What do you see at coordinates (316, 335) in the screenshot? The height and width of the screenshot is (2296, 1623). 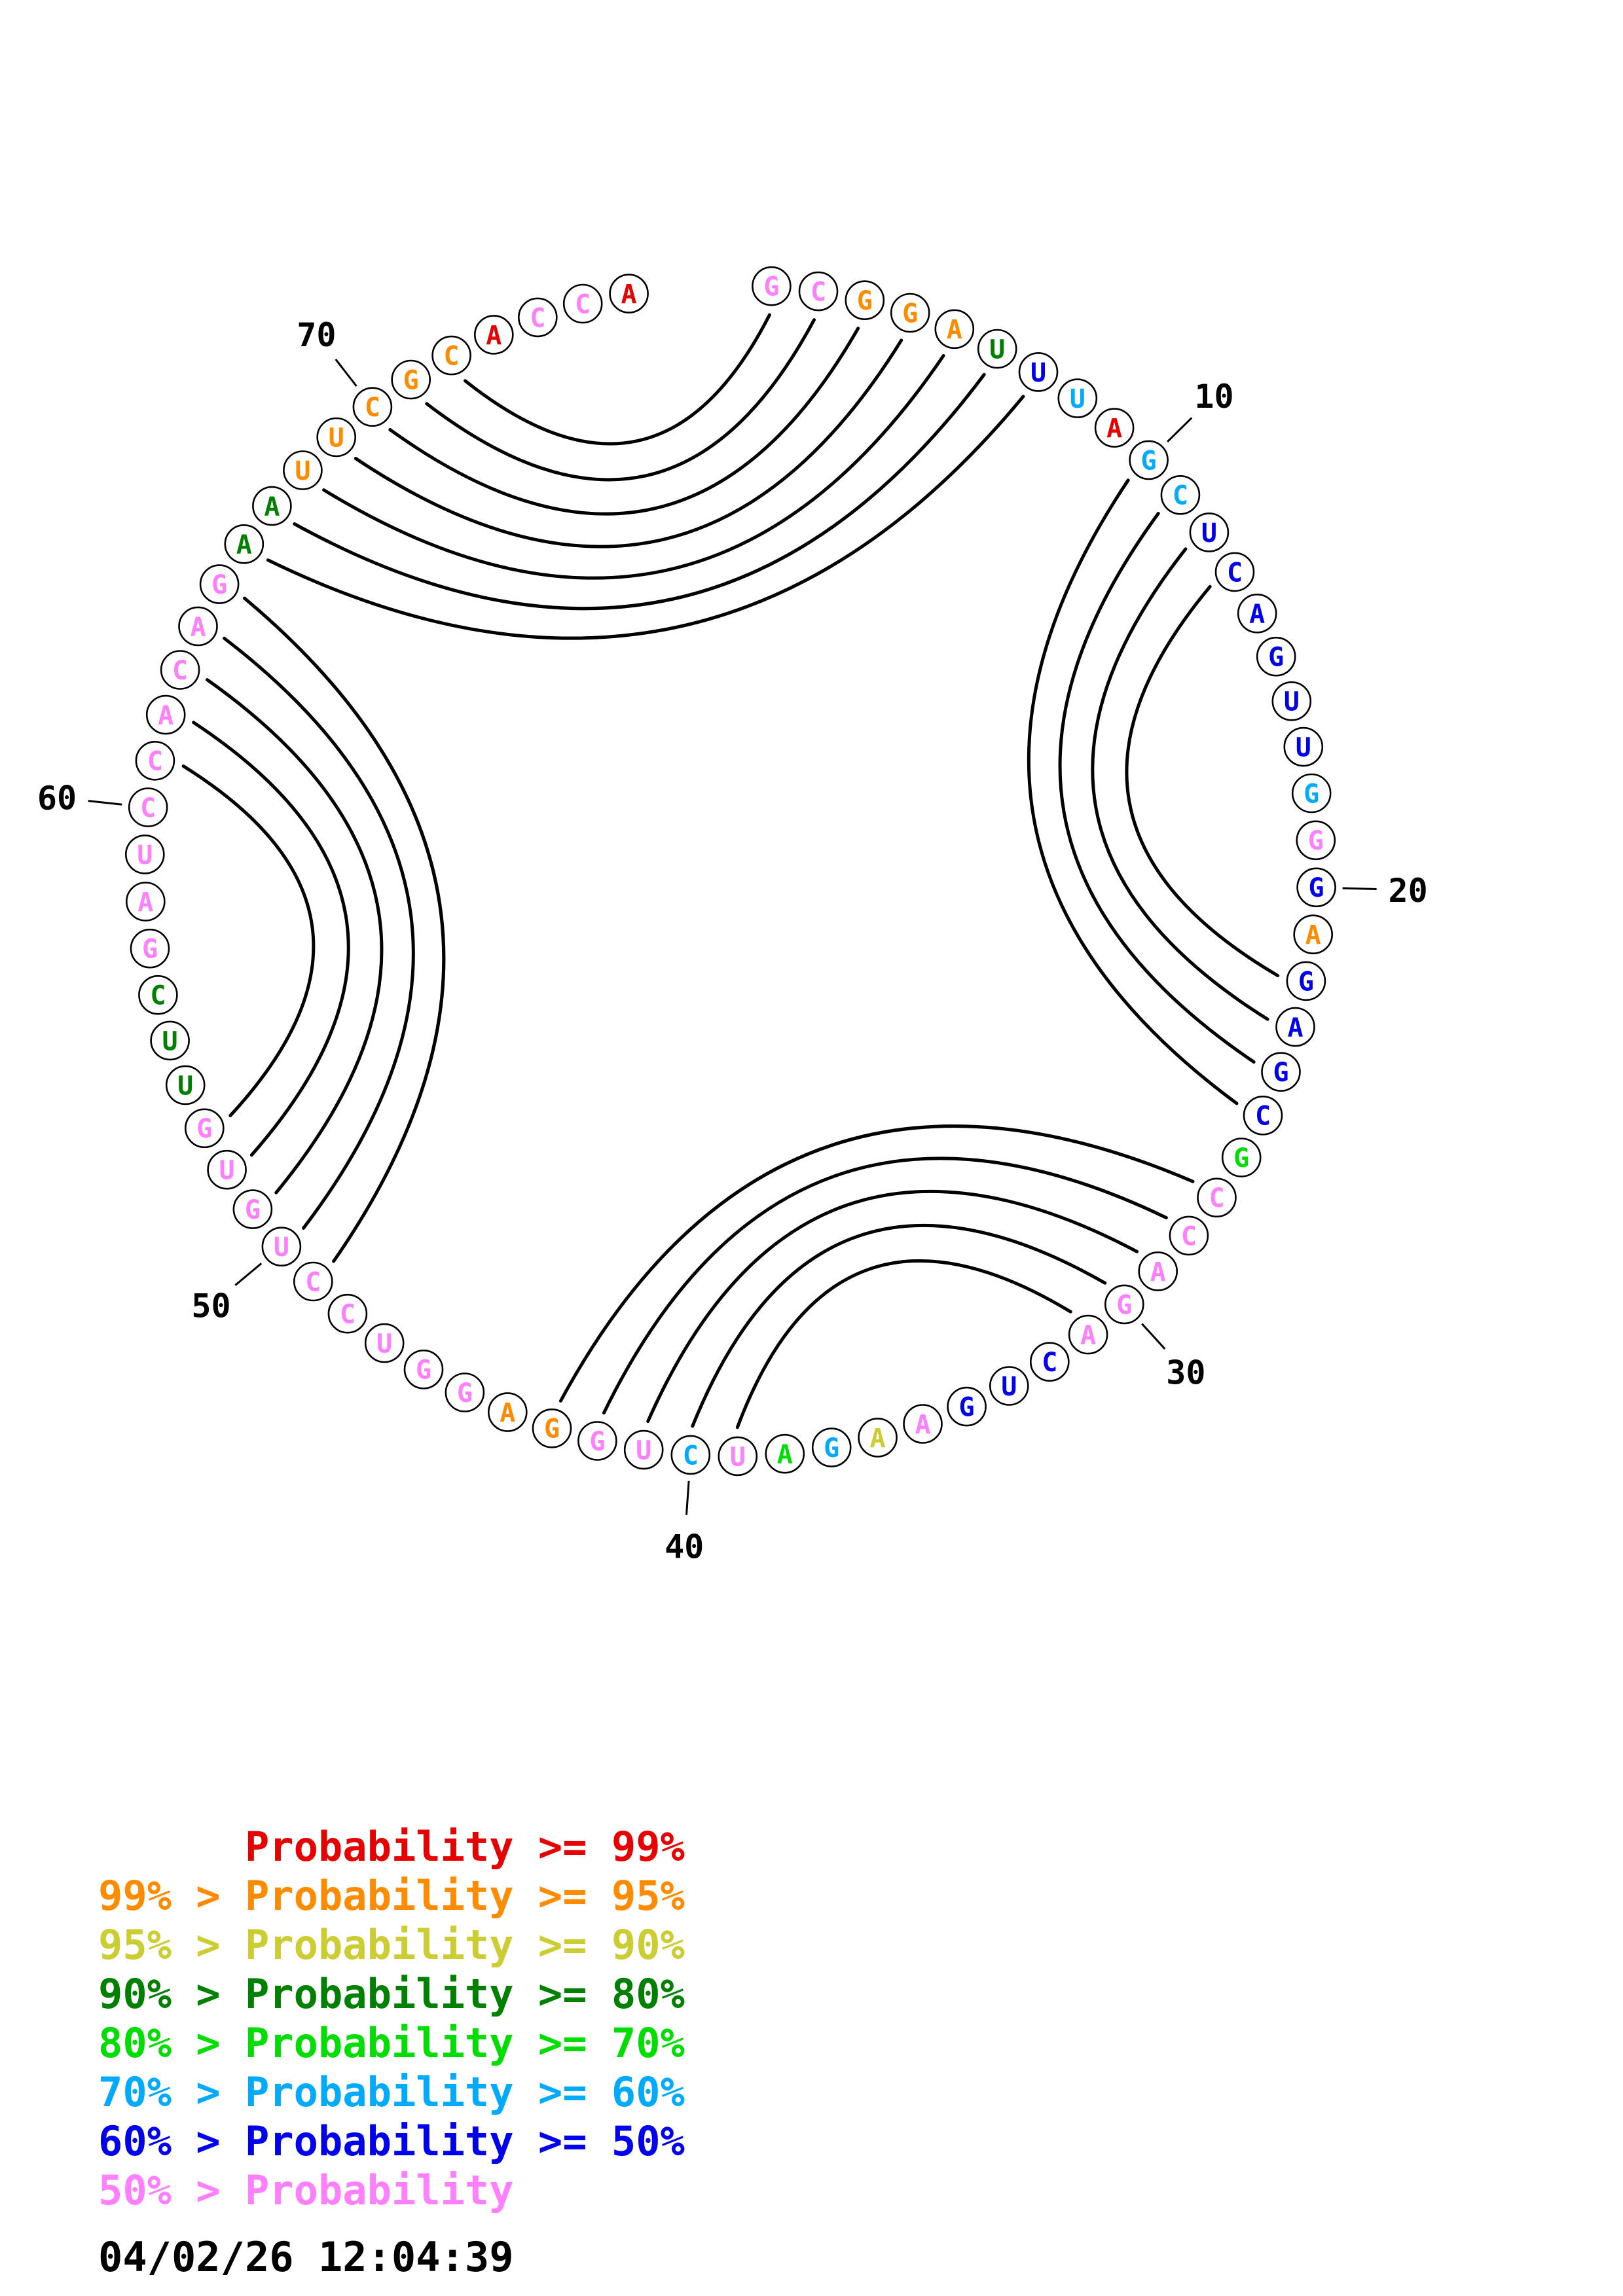 I see `position-label-70: 70` at bounding box center [316, 335].